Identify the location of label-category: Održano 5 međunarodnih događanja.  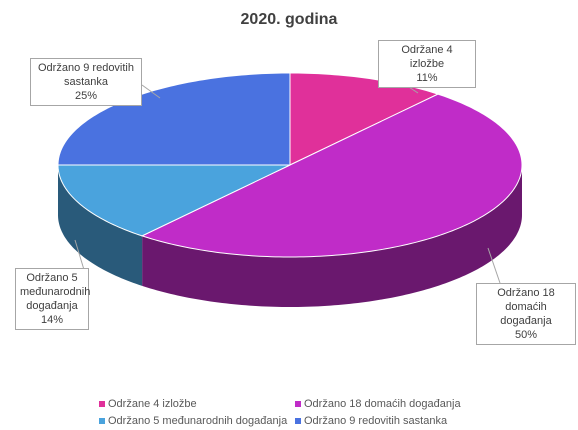
(55, 292).